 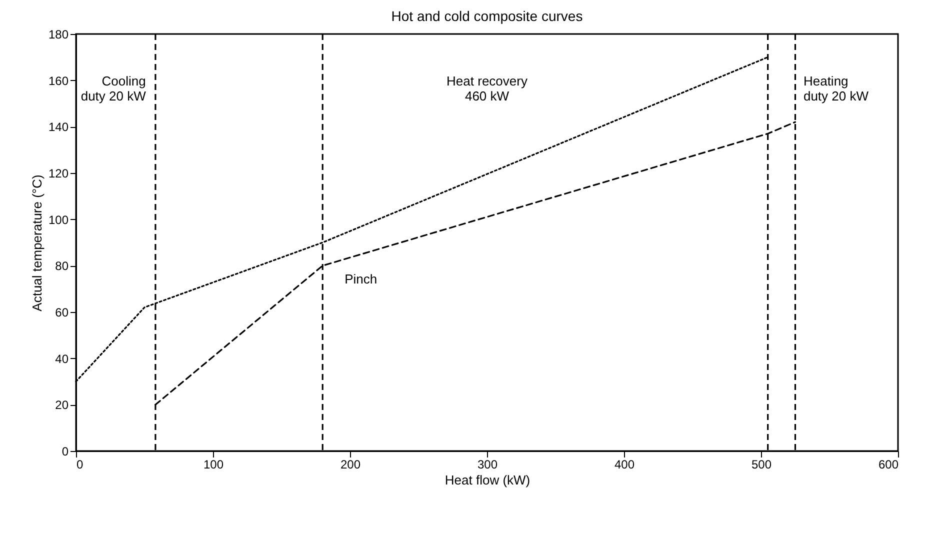 I want to click on annotation: Pinch, so click(x=361, y=279).